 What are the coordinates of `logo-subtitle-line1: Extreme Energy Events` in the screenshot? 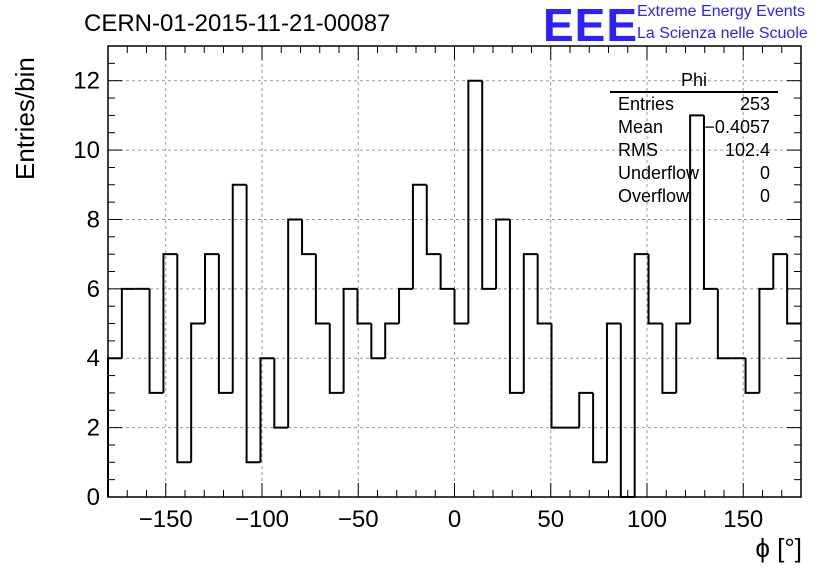 It's located at (721, 11).